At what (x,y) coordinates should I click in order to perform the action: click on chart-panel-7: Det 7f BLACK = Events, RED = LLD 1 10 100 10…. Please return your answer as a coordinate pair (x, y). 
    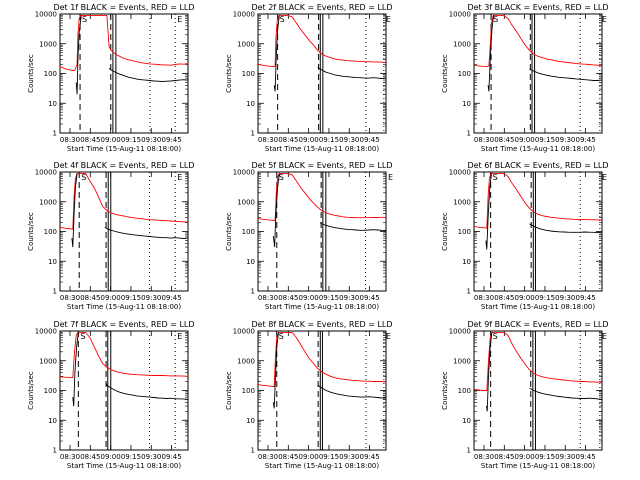
    Looking at the image, I should click on (111, 395).